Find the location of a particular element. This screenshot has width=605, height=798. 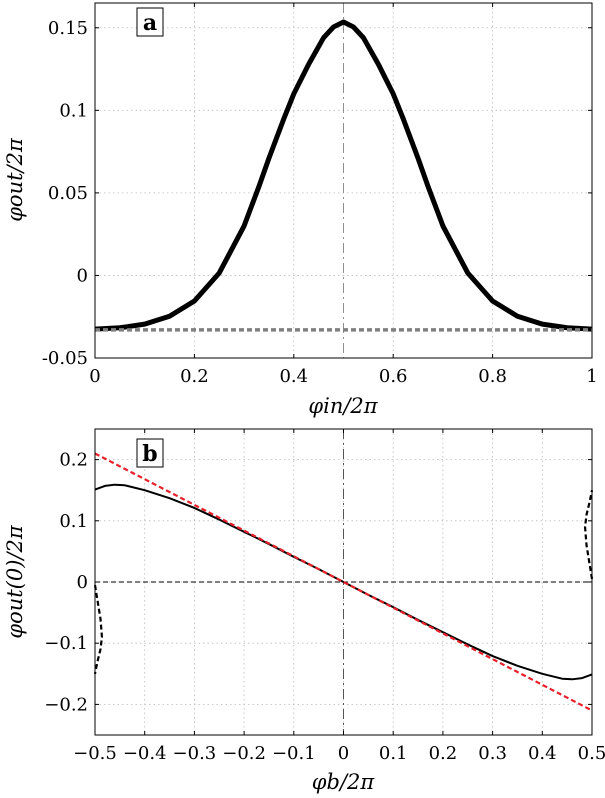

panel-b-ylabel: φout(0)/2π is located at coordinates (15, 581).